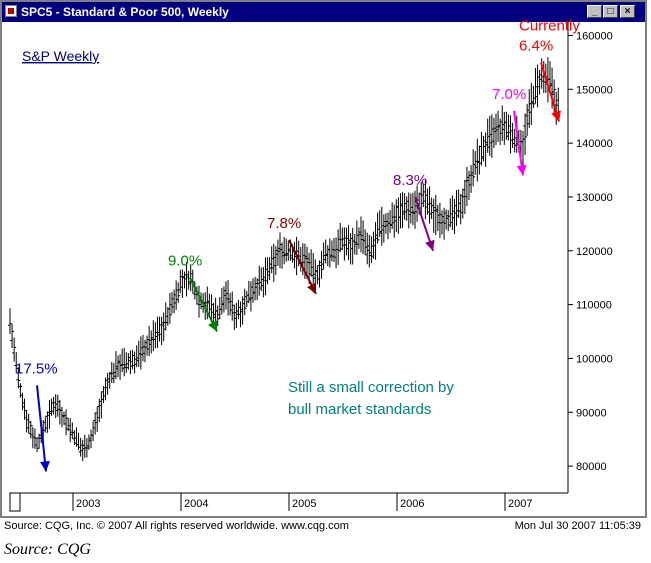  I want to click on minimize-button: _, so click(594, 11).